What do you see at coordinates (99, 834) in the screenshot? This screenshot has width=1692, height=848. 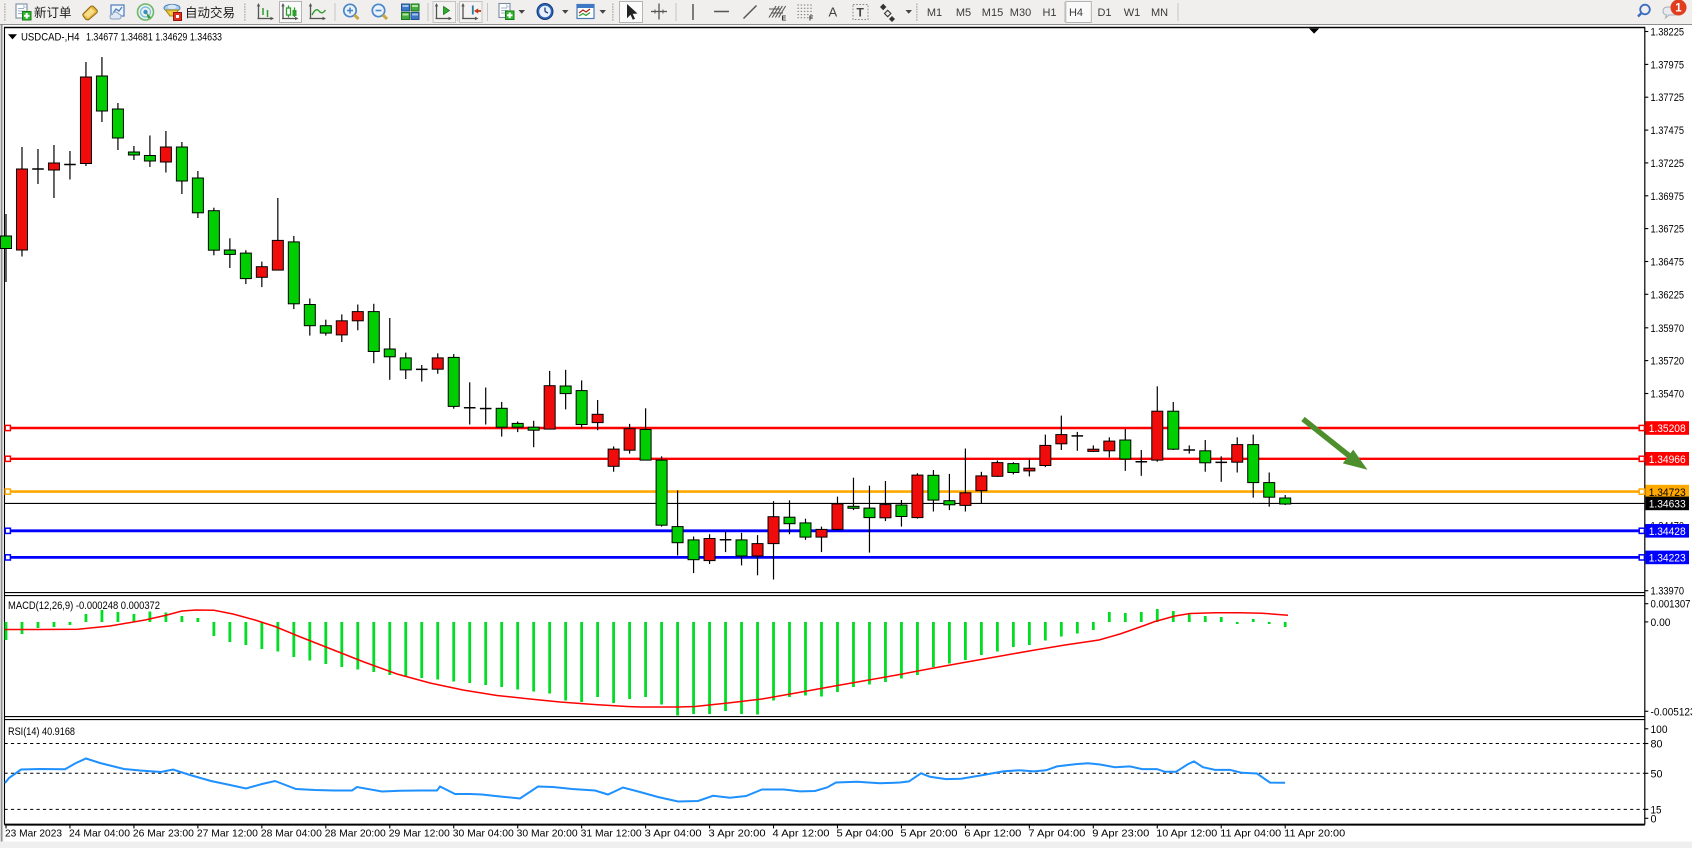 I see `svg-text: 24 Mar 04:00` at bounding box center [99, 834].